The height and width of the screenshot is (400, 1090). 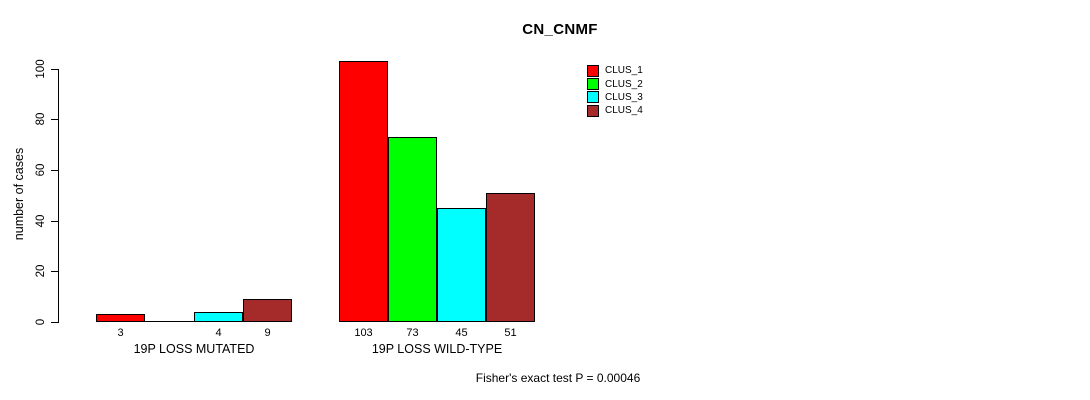 What do you see at coordinates (624, 111) in the screenshot?
I see `legend-item-label: CLUS_4` at bounding box center [624, 111].